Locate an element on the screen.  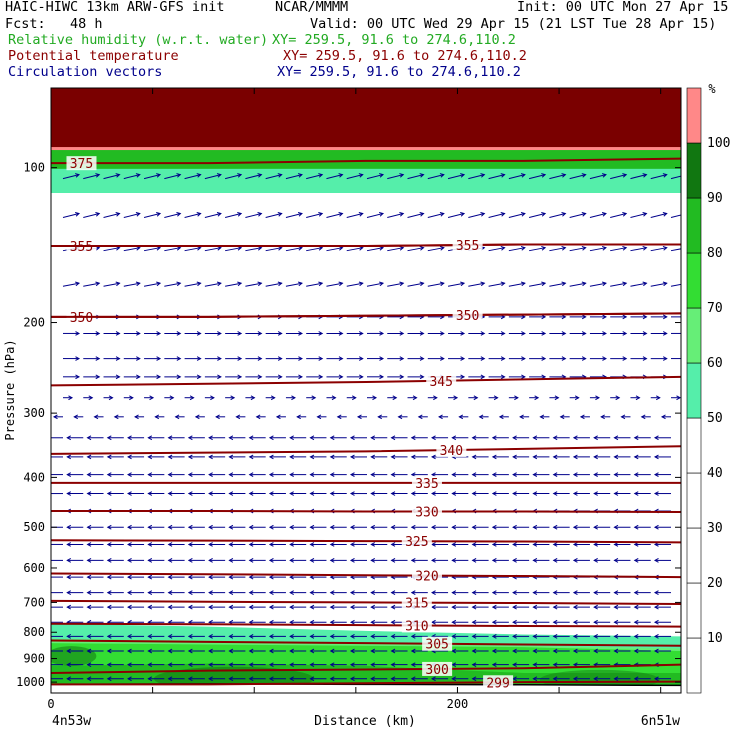
colorbar-segment is located at coordinates (694, 500).